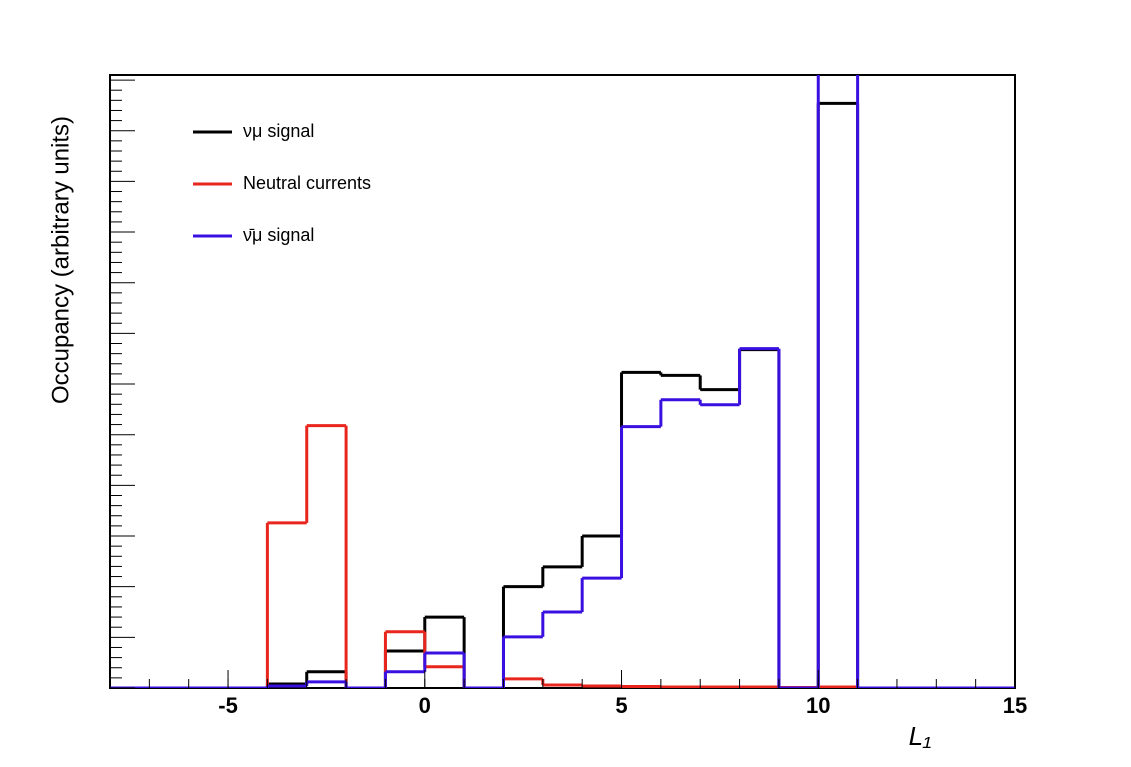  I want to click on x-tick-label: 15, so click(1015, 705).